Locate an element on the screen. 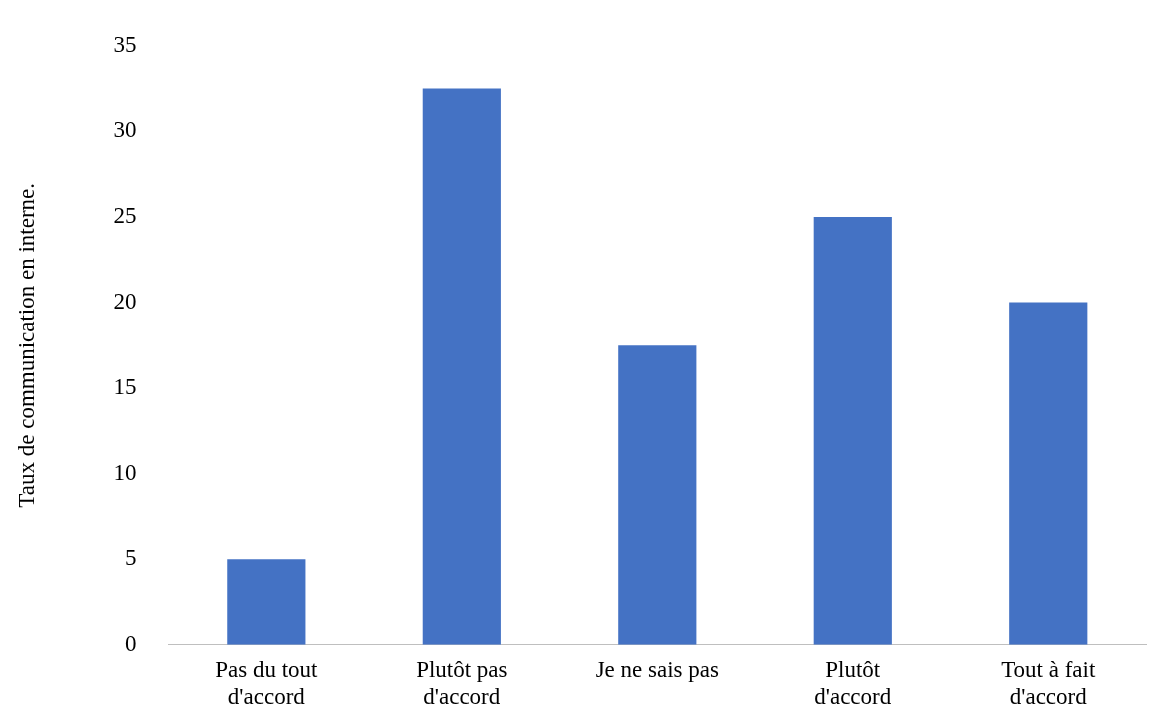 The width and height of the screenshot is (1156, 724). x-tick-label: Pas du tout d'accord is located at coordinates (267, 683).